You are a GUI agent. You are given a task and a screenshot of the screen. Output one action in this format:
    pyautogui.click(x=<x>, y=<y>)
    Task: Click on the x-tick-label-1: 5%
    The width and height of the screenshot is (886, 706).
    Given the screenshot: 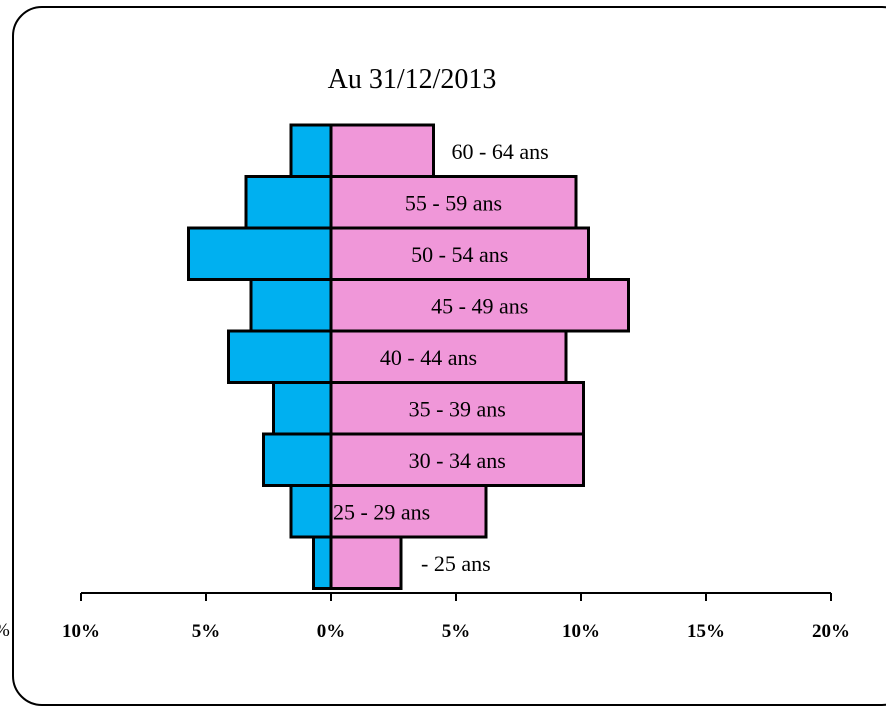 What is the action you would take?
    pyautogui.click(x=206, y=631)
    